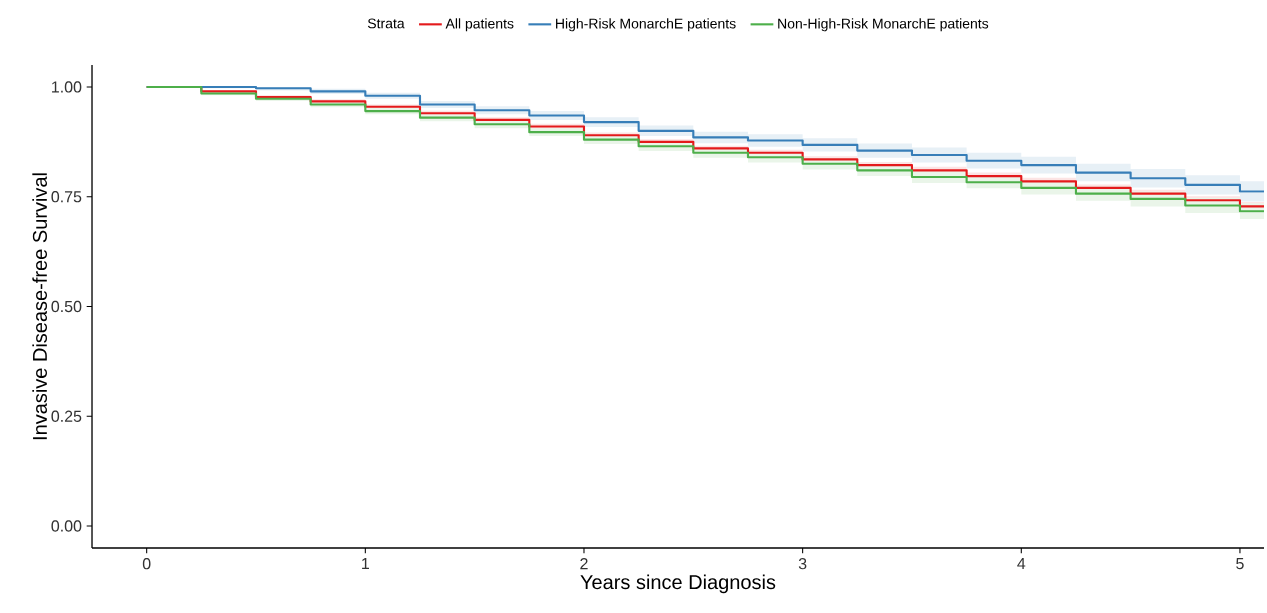 The height and width of the screenshot is (613, 1267). I want to click on x-tick-label: 1, so click(365, 564).